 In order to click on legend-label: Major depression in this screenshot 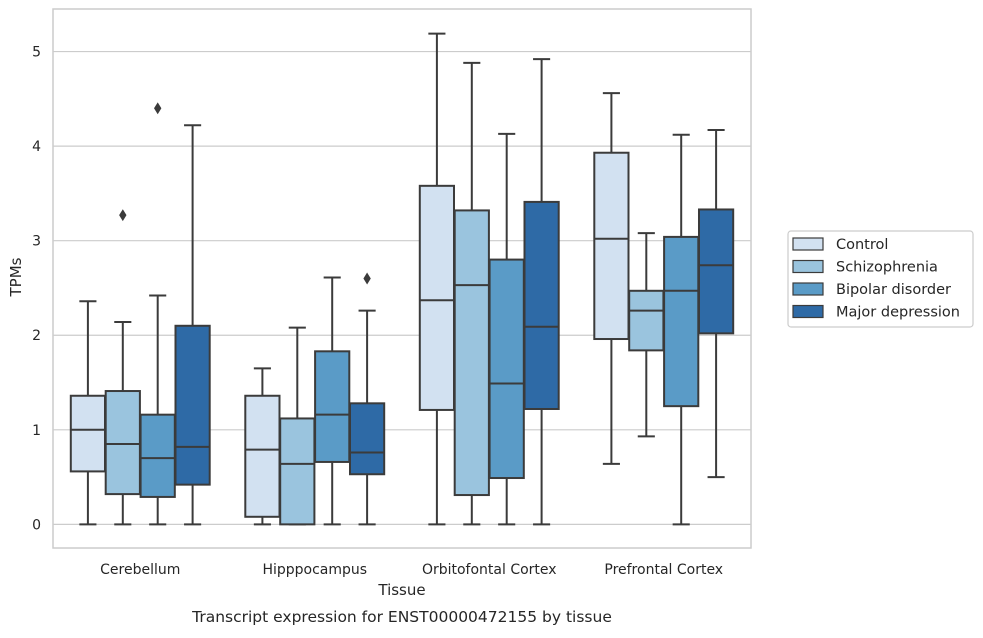, I will do `click(898, 313)`.